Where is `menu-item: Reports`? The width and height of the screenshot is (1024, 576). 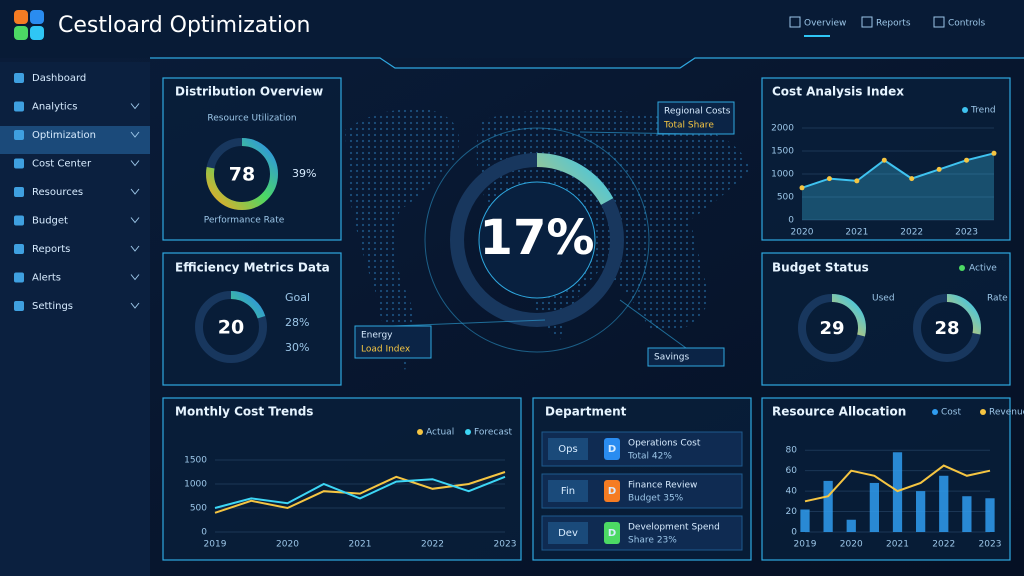
menu-item: Reports is located at coordinates (51, 249).